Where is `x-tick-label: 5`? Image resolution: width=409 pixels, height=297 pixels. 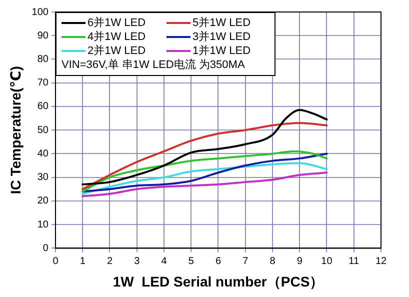
x-tick-label: 5 is located at coordinates (191, 261).